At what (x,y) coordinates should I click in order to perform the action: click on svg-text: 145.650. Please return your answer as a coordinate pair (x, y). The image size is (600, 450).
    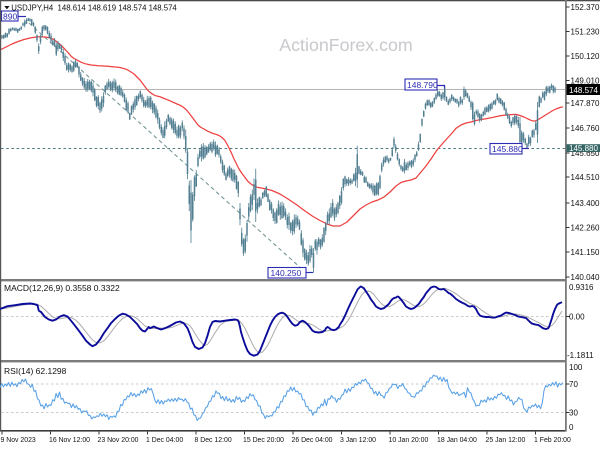
    Looking at the image, I should click on (585, 153).